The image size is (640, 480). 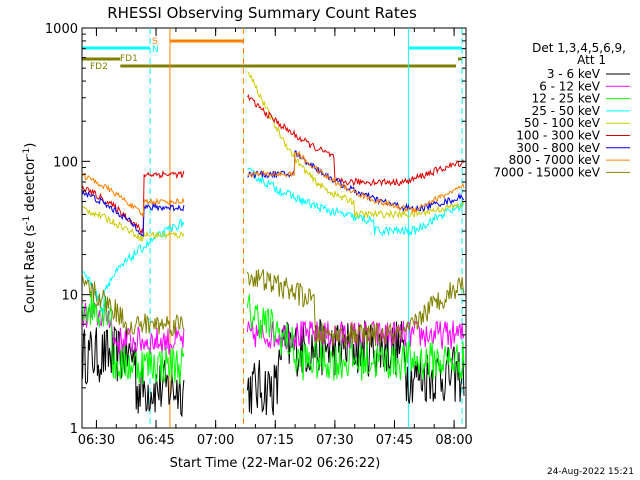 What do you see at coordinates (155, 440) in the screenshot?
I see `x-tick-label: 06:45` at bounding box center [155, 440].